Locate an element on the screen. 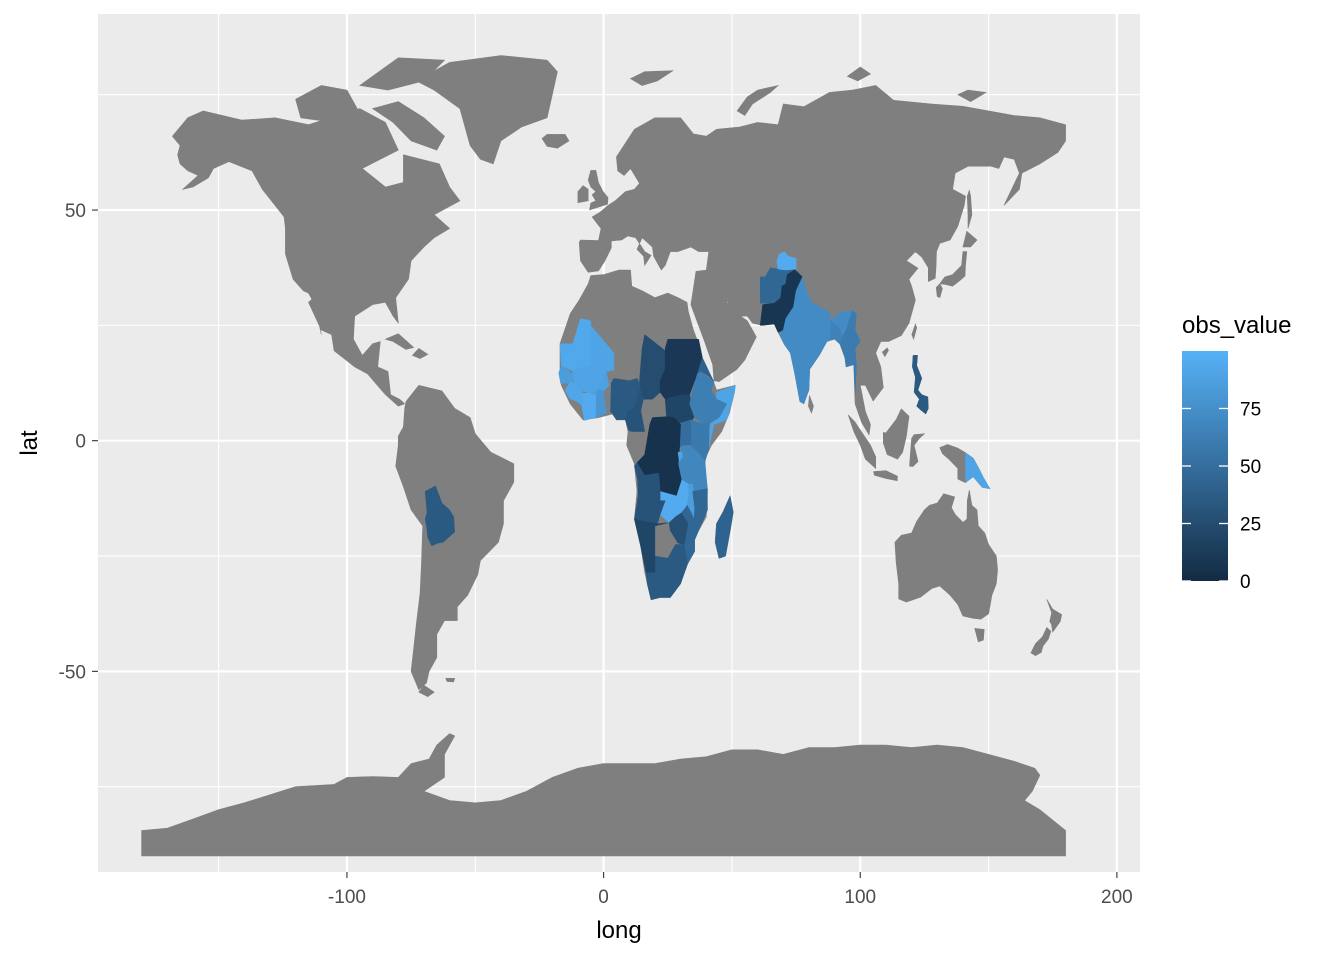 The width and height of the screenshot is (1344, 960). land-svalbard is located at coordinates (651, 78).